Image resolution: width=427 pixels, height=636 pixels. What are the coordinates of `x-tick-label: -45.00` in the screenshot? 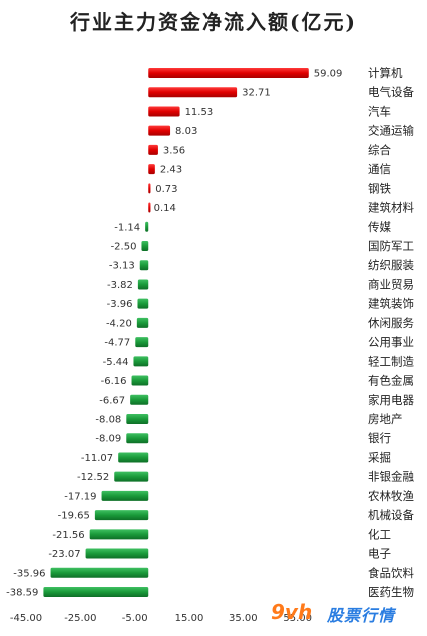 It's located at (26, 618).